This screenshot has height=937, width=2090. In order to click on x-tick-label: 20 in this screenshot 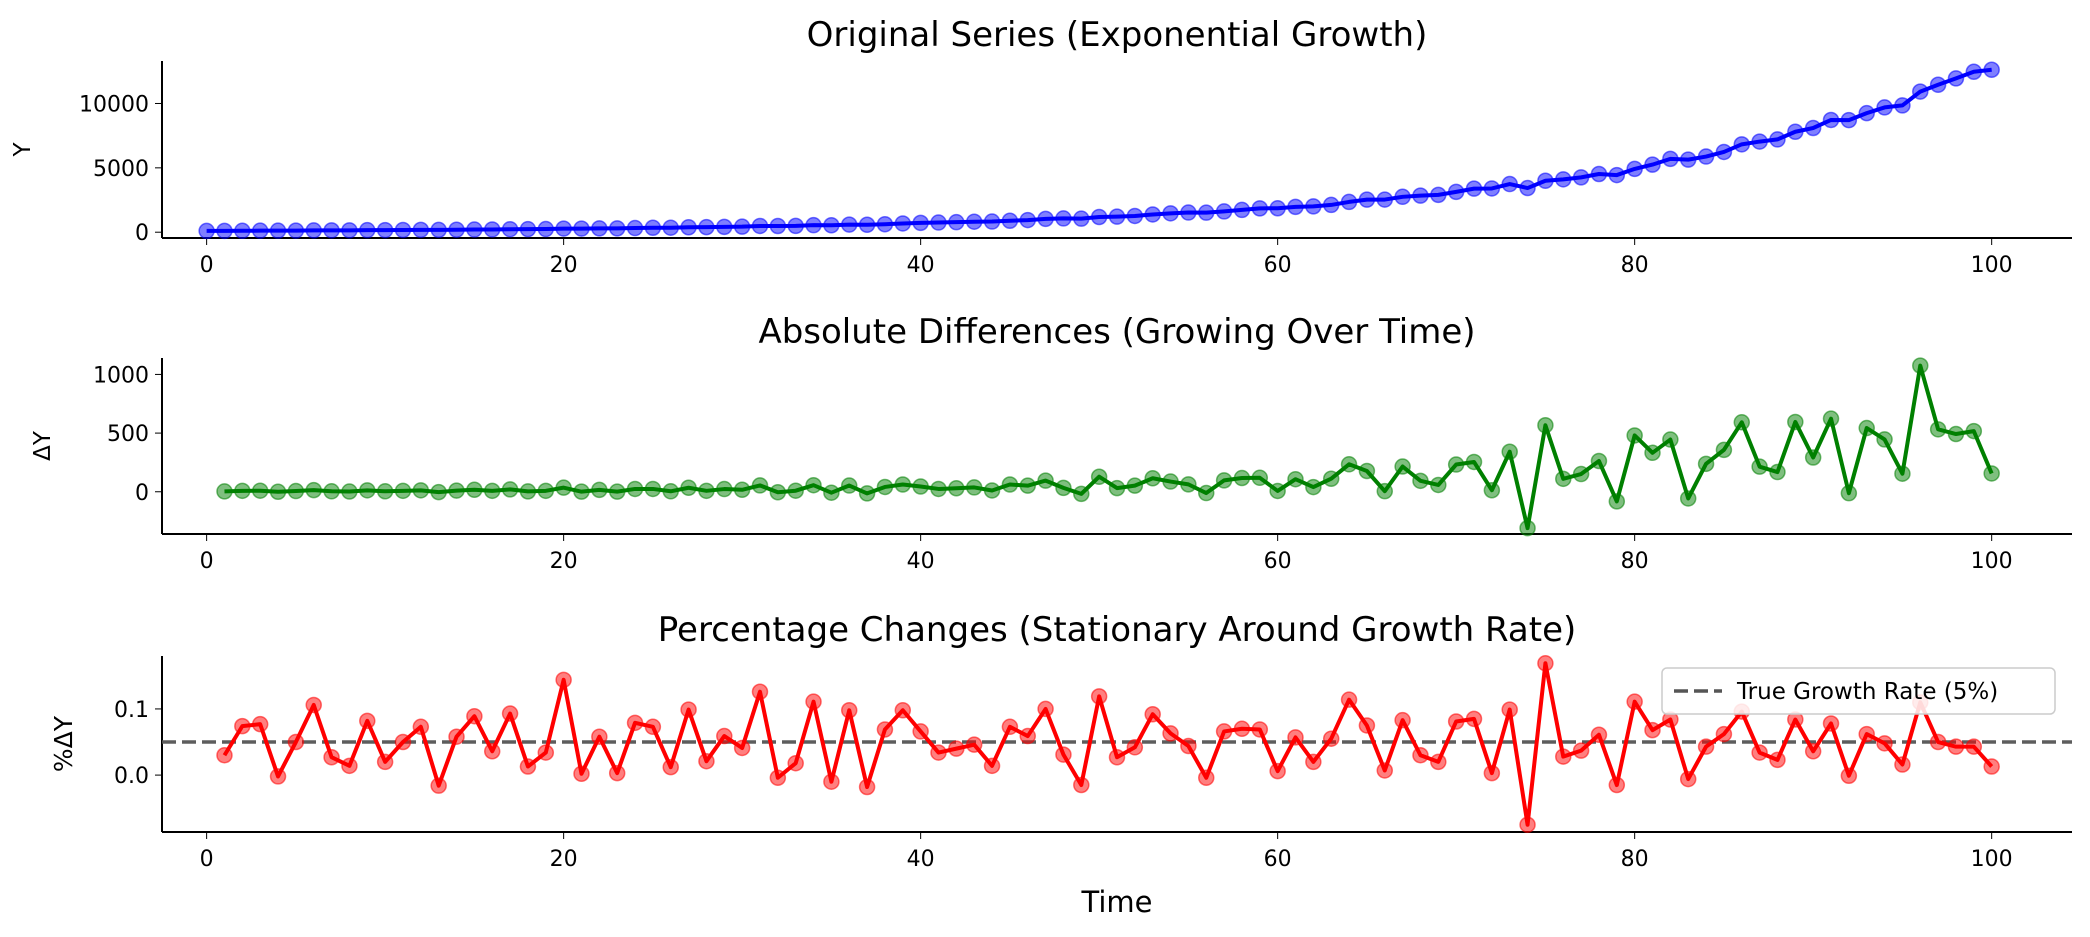, I will do `click(564, 265)`.